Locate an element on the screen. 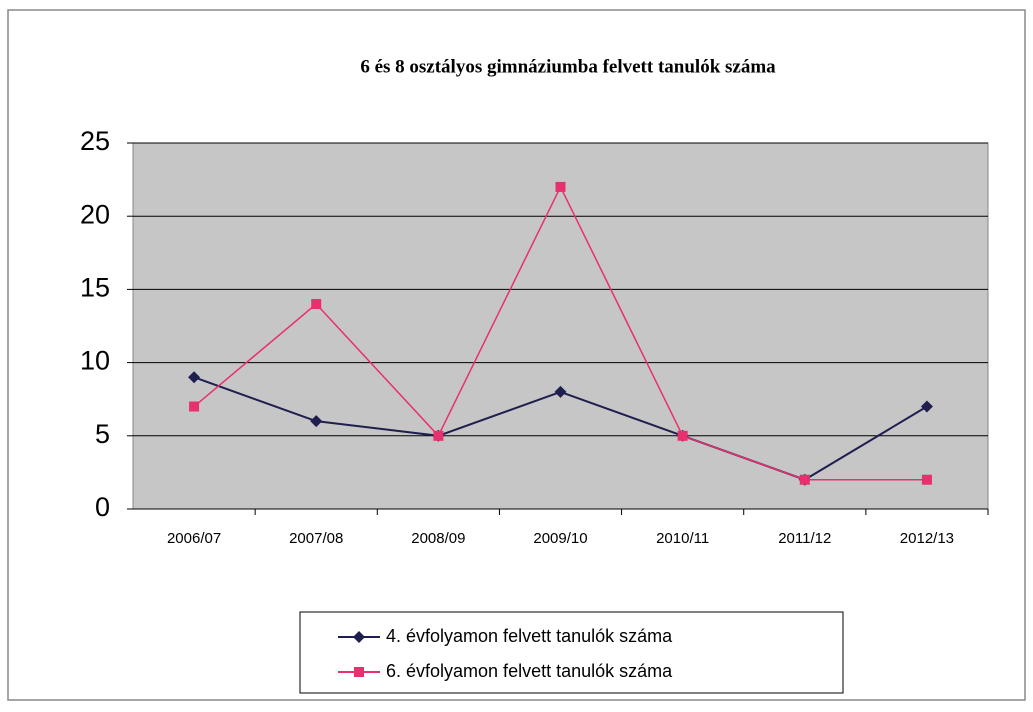  y-tick-label: 5 is located at coordinates (102, 434).